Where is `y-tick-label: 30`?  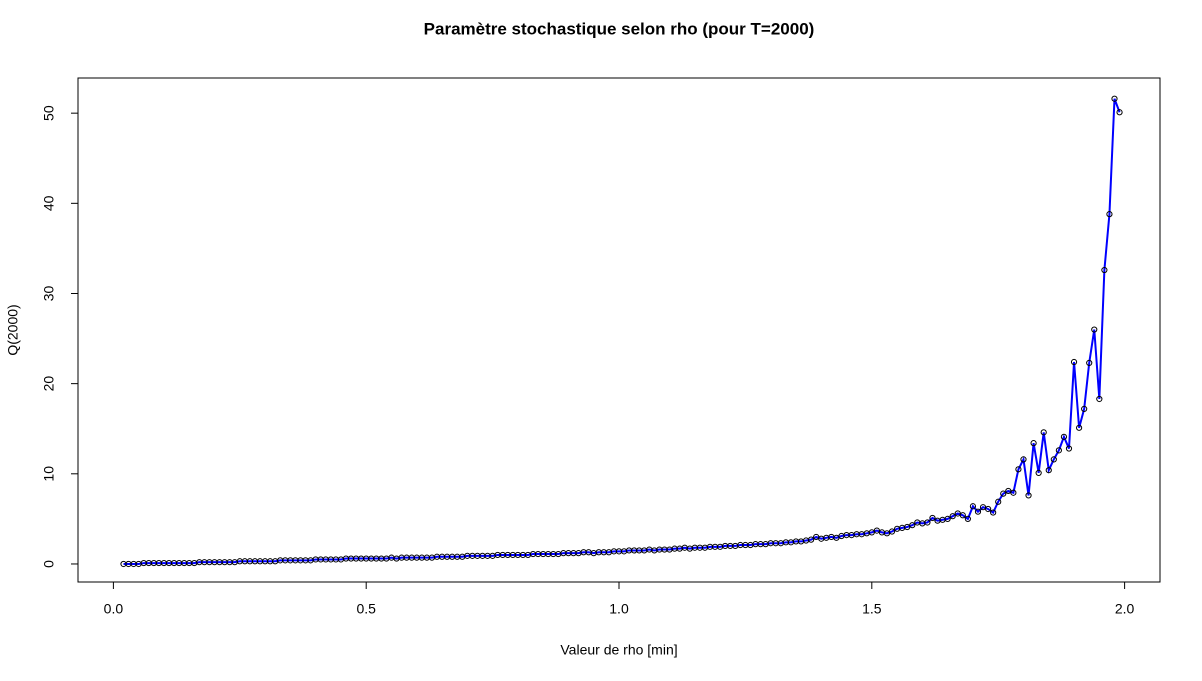
y-tick-label: 30 is located at coordinates (49, 293).